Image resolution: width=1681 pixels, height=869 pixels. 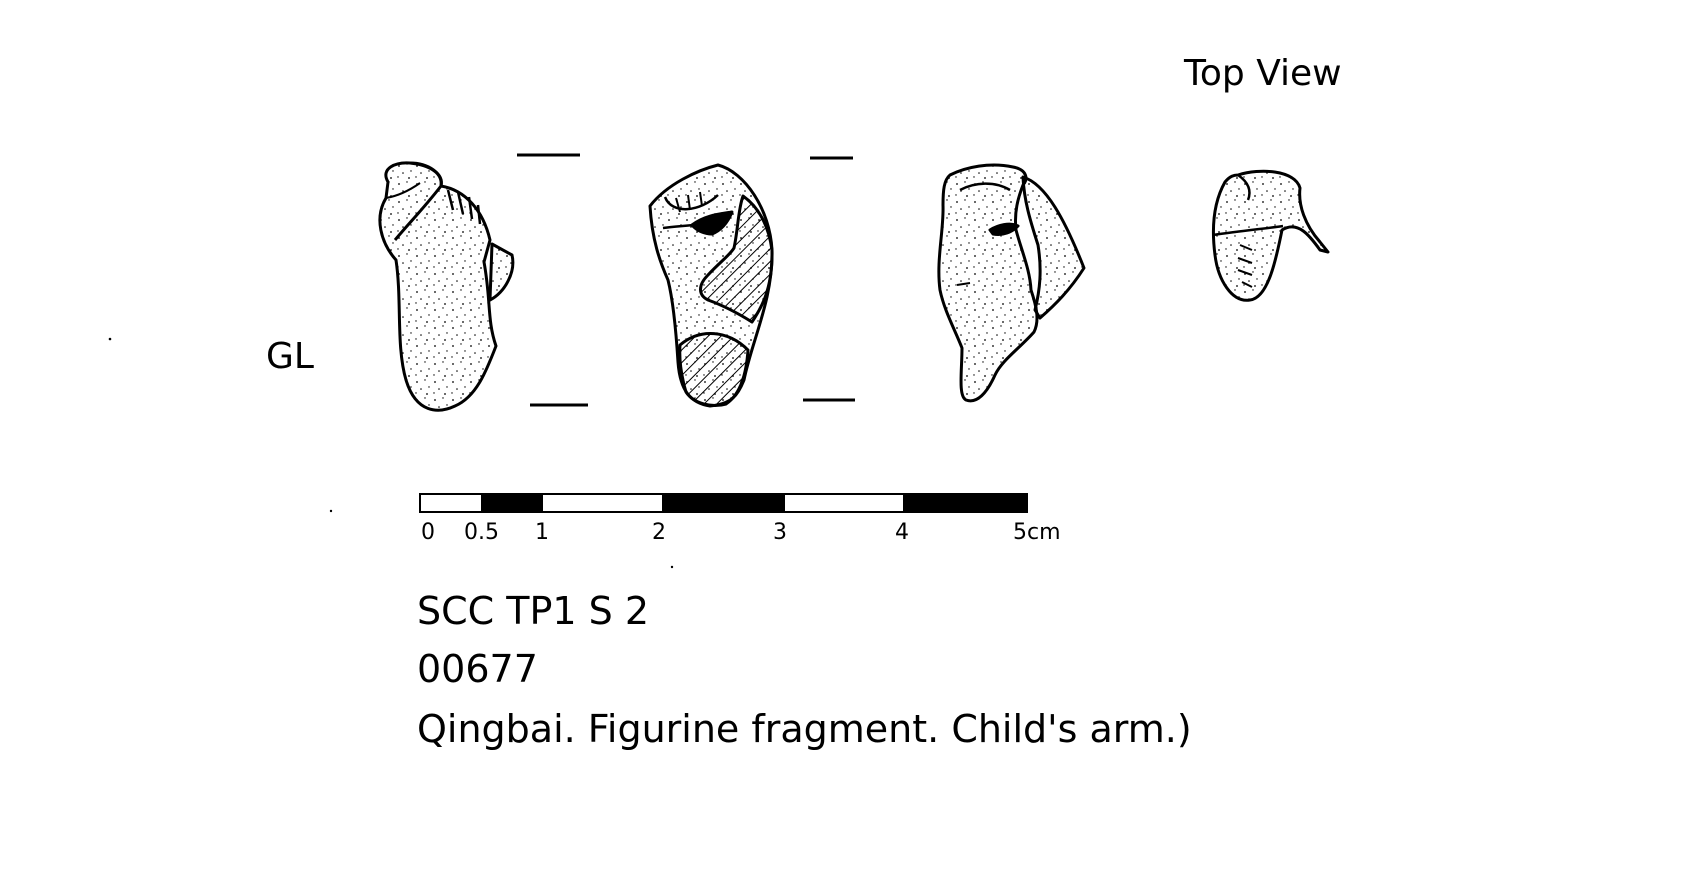 What do you see at coordinates (477, 669) in the screenshot?
I see `caption-number: 00677` at bounding box center [477, 669].